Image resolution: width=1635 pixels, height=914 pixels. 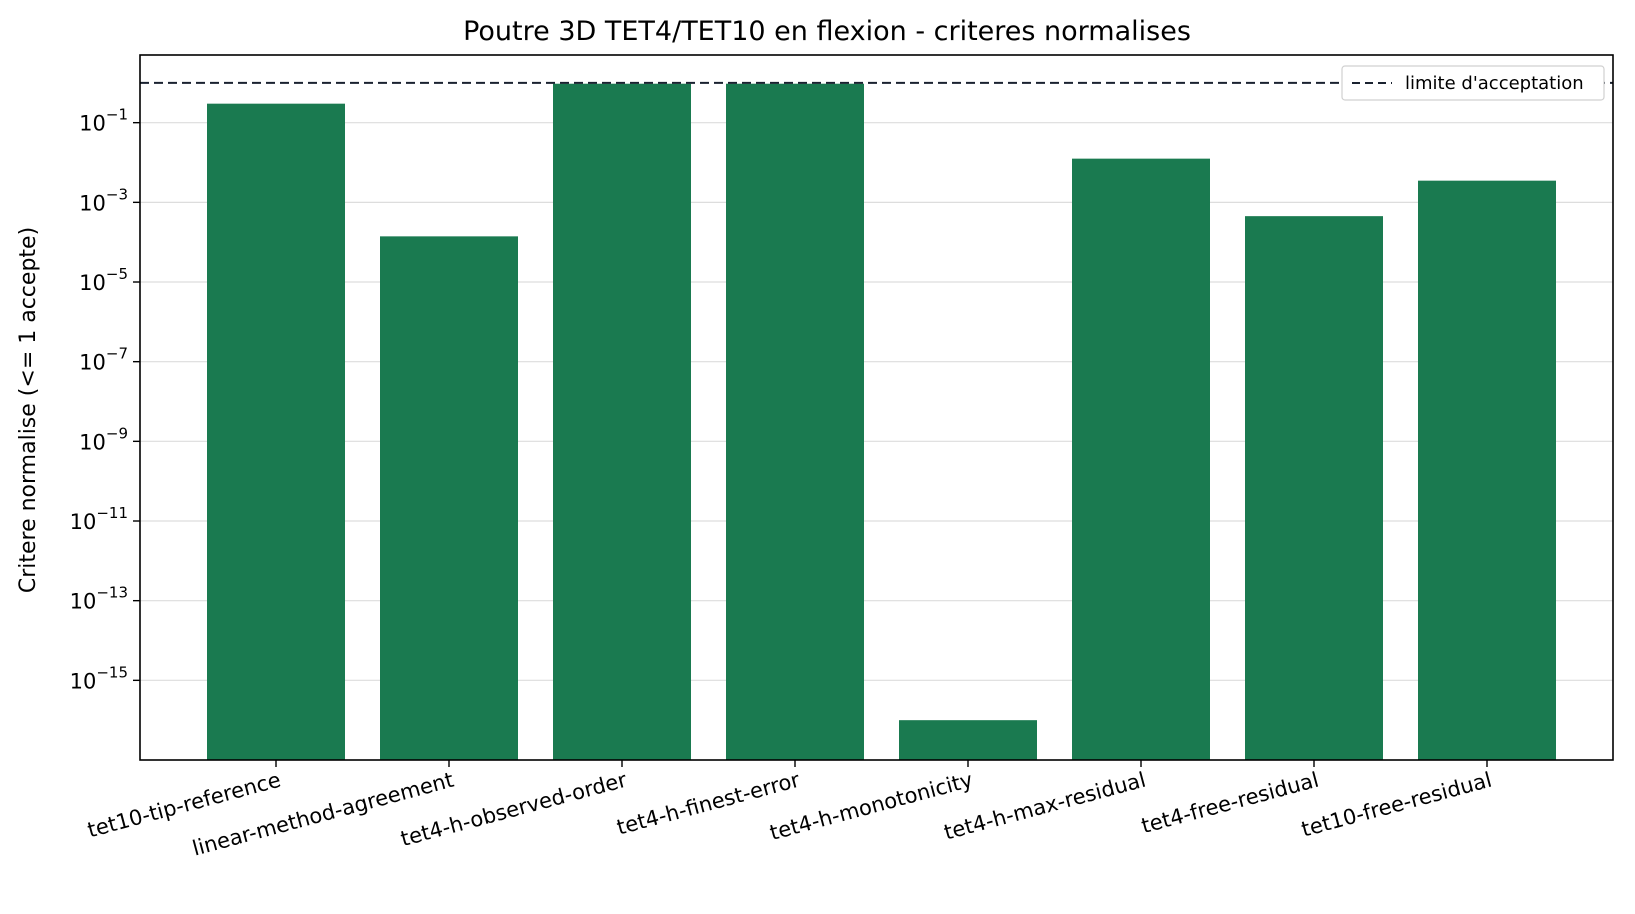 What do you see at coordinates (1141, 459) in the screenshot?
I see `bar-tet4-h-max-residual` at bounding box center [1141, 459].